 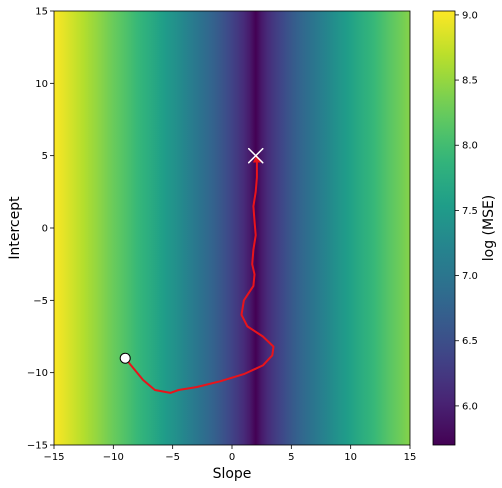 I want to click on x-axis-ticks: −15 −10 −5 0 5 10 15, so click(x=229, y=454).